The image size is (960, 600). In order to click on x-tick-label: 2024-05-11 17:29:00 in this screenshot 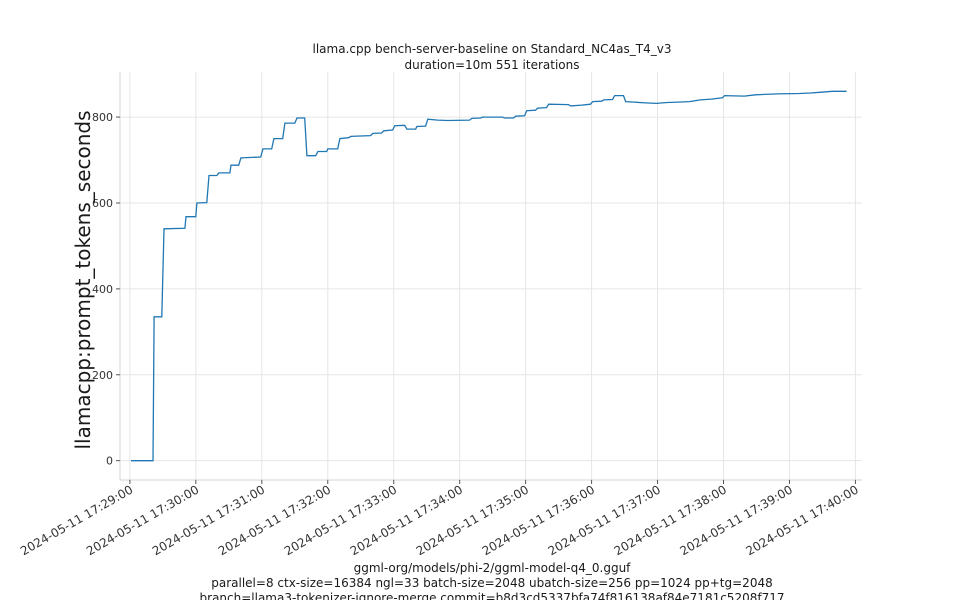, I will do `click(76, 520)`.